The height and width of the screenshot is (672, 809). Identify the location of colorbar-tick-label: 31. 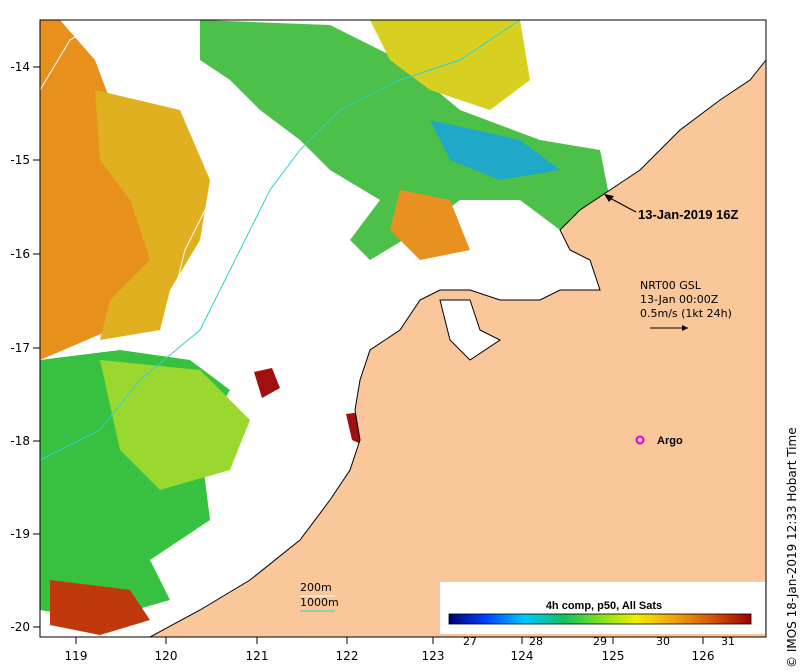
(728, 641).